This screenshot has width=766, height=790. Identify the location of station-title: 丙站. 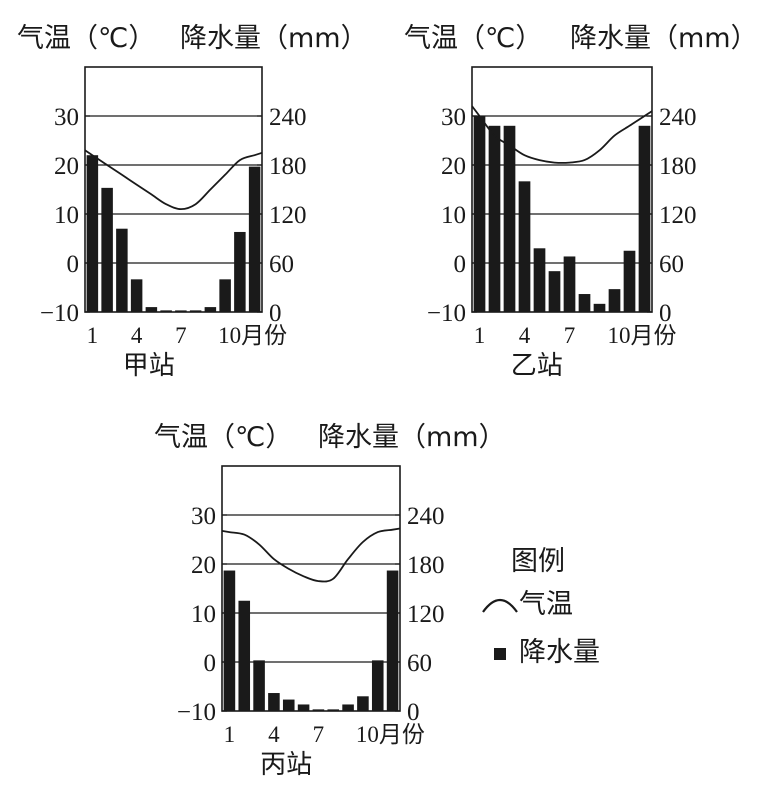
(286, 765).